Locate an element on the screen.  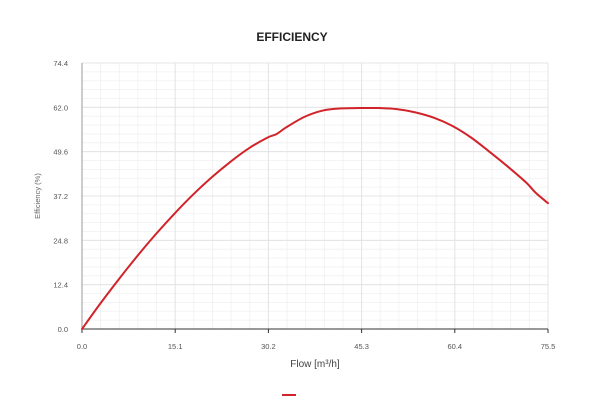
y-tick-label: 74.4 is located at coordinates (60, 63).